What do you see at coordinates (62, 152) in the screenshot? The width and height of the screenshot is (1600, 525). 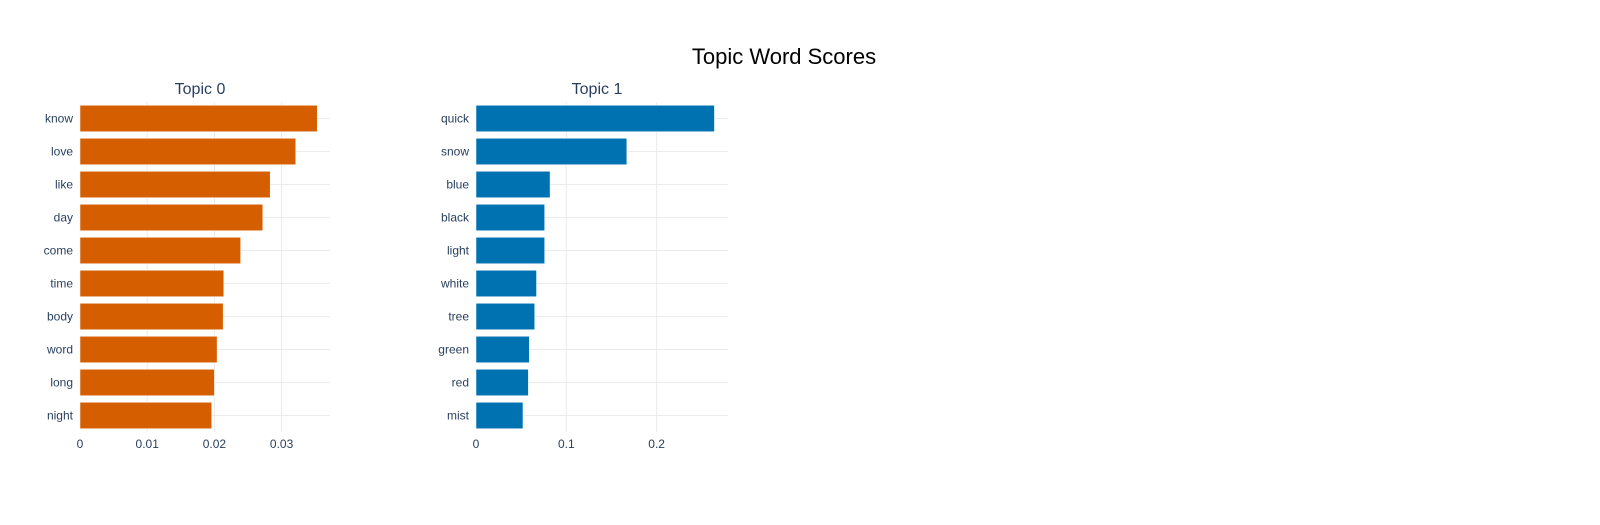 I see `y-tick-label: love` at bounding box center [62, 152].